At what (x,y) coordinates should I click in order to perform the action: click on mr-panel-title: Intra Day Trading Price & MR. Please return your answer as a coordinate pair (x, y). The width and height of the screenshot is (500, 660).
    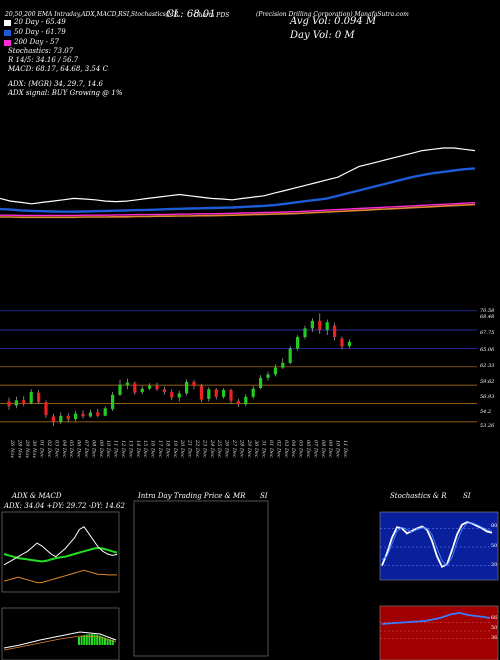
    Looking at the image, I should click on (192, 496).